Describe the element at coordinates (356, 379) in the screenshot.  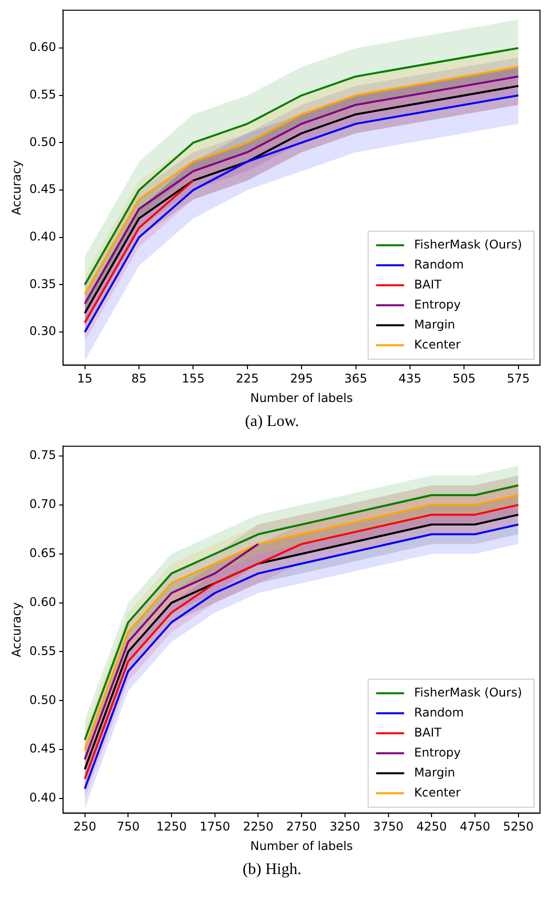
I see `x-tick-label: 365` at that location.